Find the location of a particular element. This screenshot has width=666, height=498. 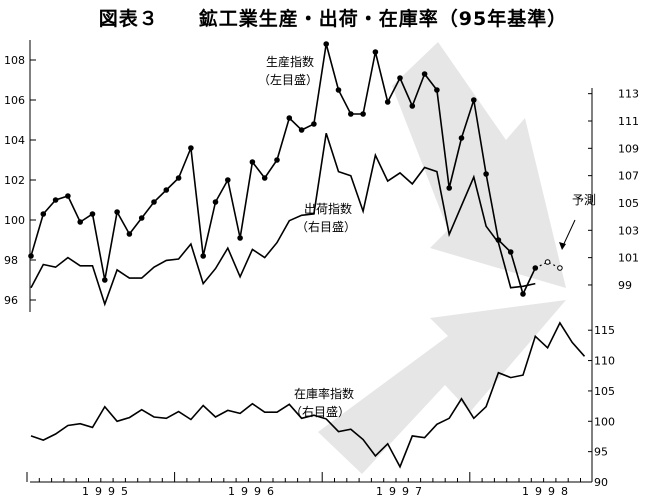

right-axis-ticks-shipment: 99 101 103 105 107 109 111 113 is located at coordinates (613, 190).